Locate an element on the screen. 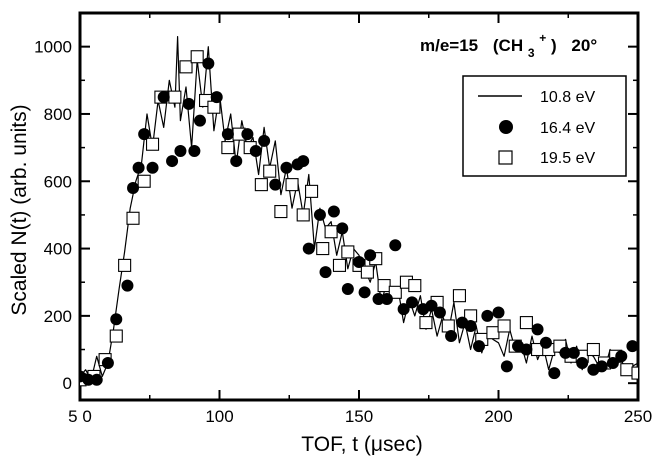  legend-box is located at coordinates (544, 126).